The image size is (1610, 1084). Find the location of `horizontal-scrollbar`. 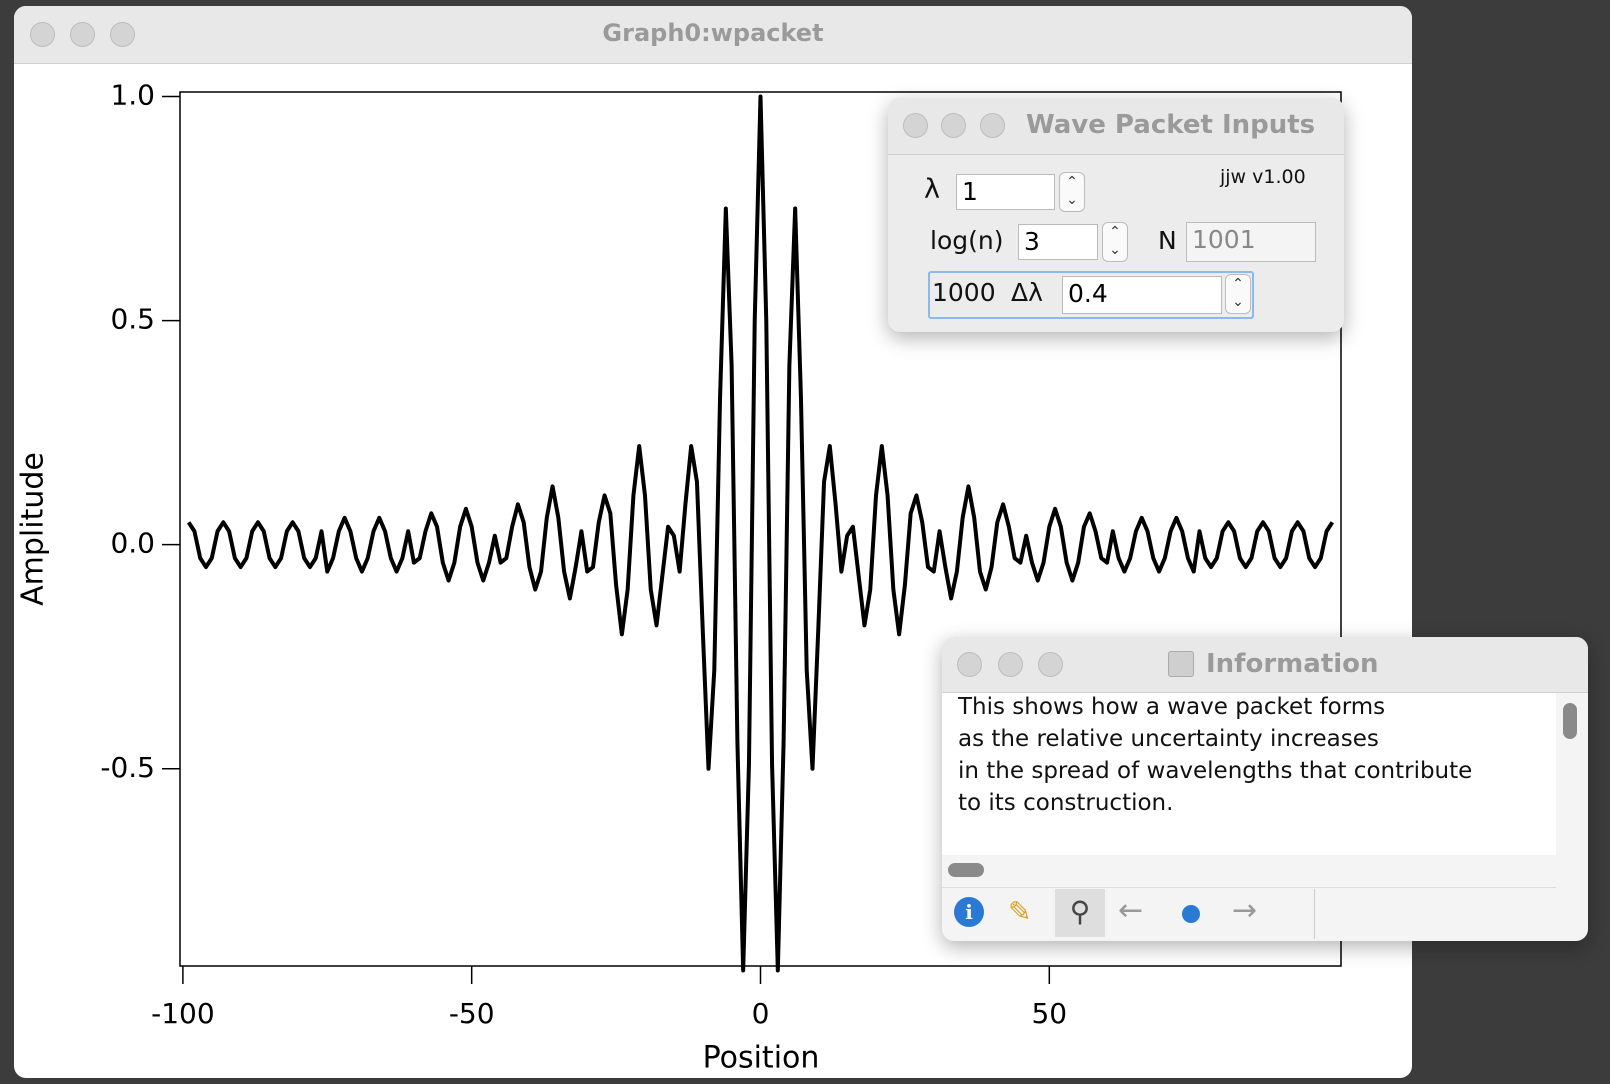

horizontal-scrollbar is located at coordinates (966, 870).